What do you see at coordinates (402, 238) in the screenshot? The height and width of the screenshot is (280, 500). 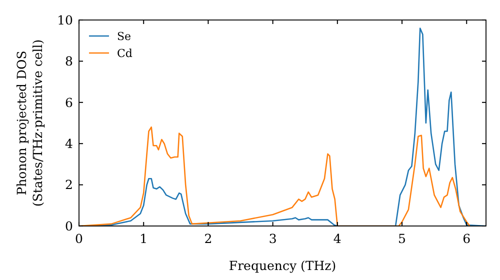 I see `x-tick-label: 5` at bounding box center [402, 238].